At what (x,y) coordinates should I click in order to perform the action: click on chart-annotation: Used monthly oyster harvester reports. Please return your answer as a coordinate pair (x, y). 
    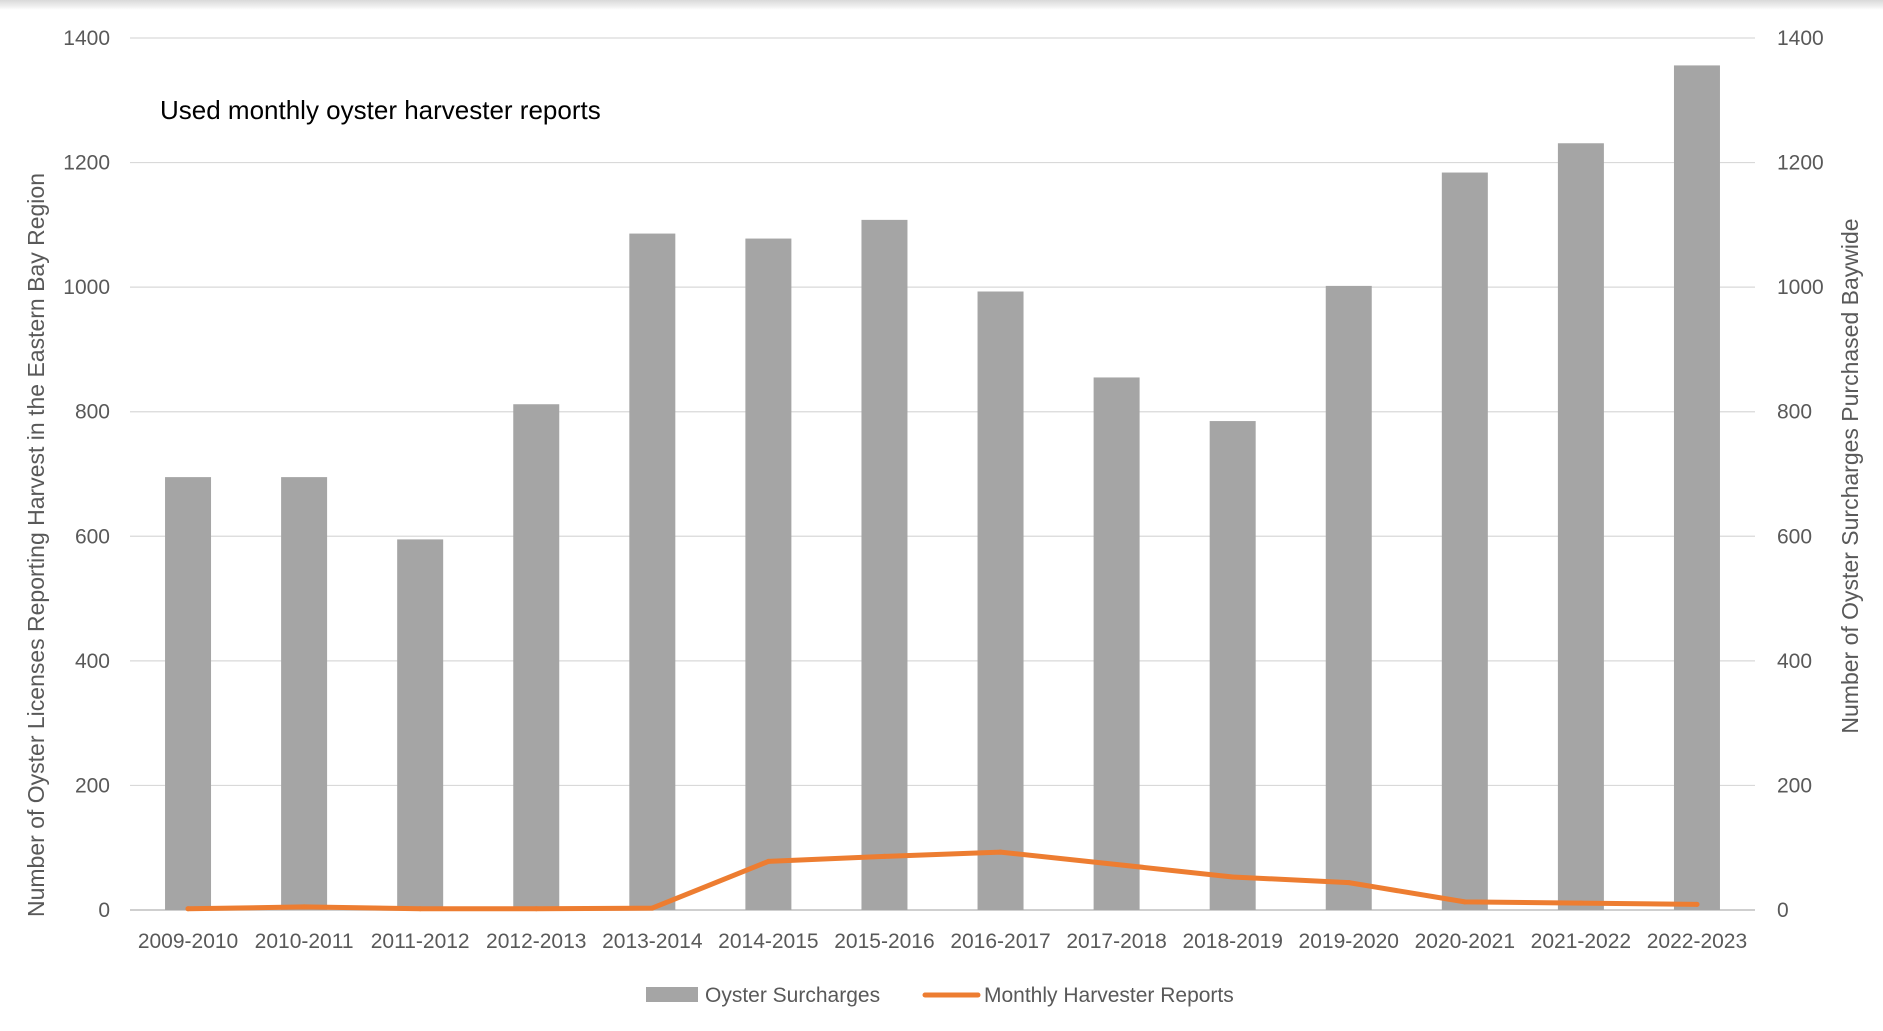
    Looking at the image, I should click on (380, 110).